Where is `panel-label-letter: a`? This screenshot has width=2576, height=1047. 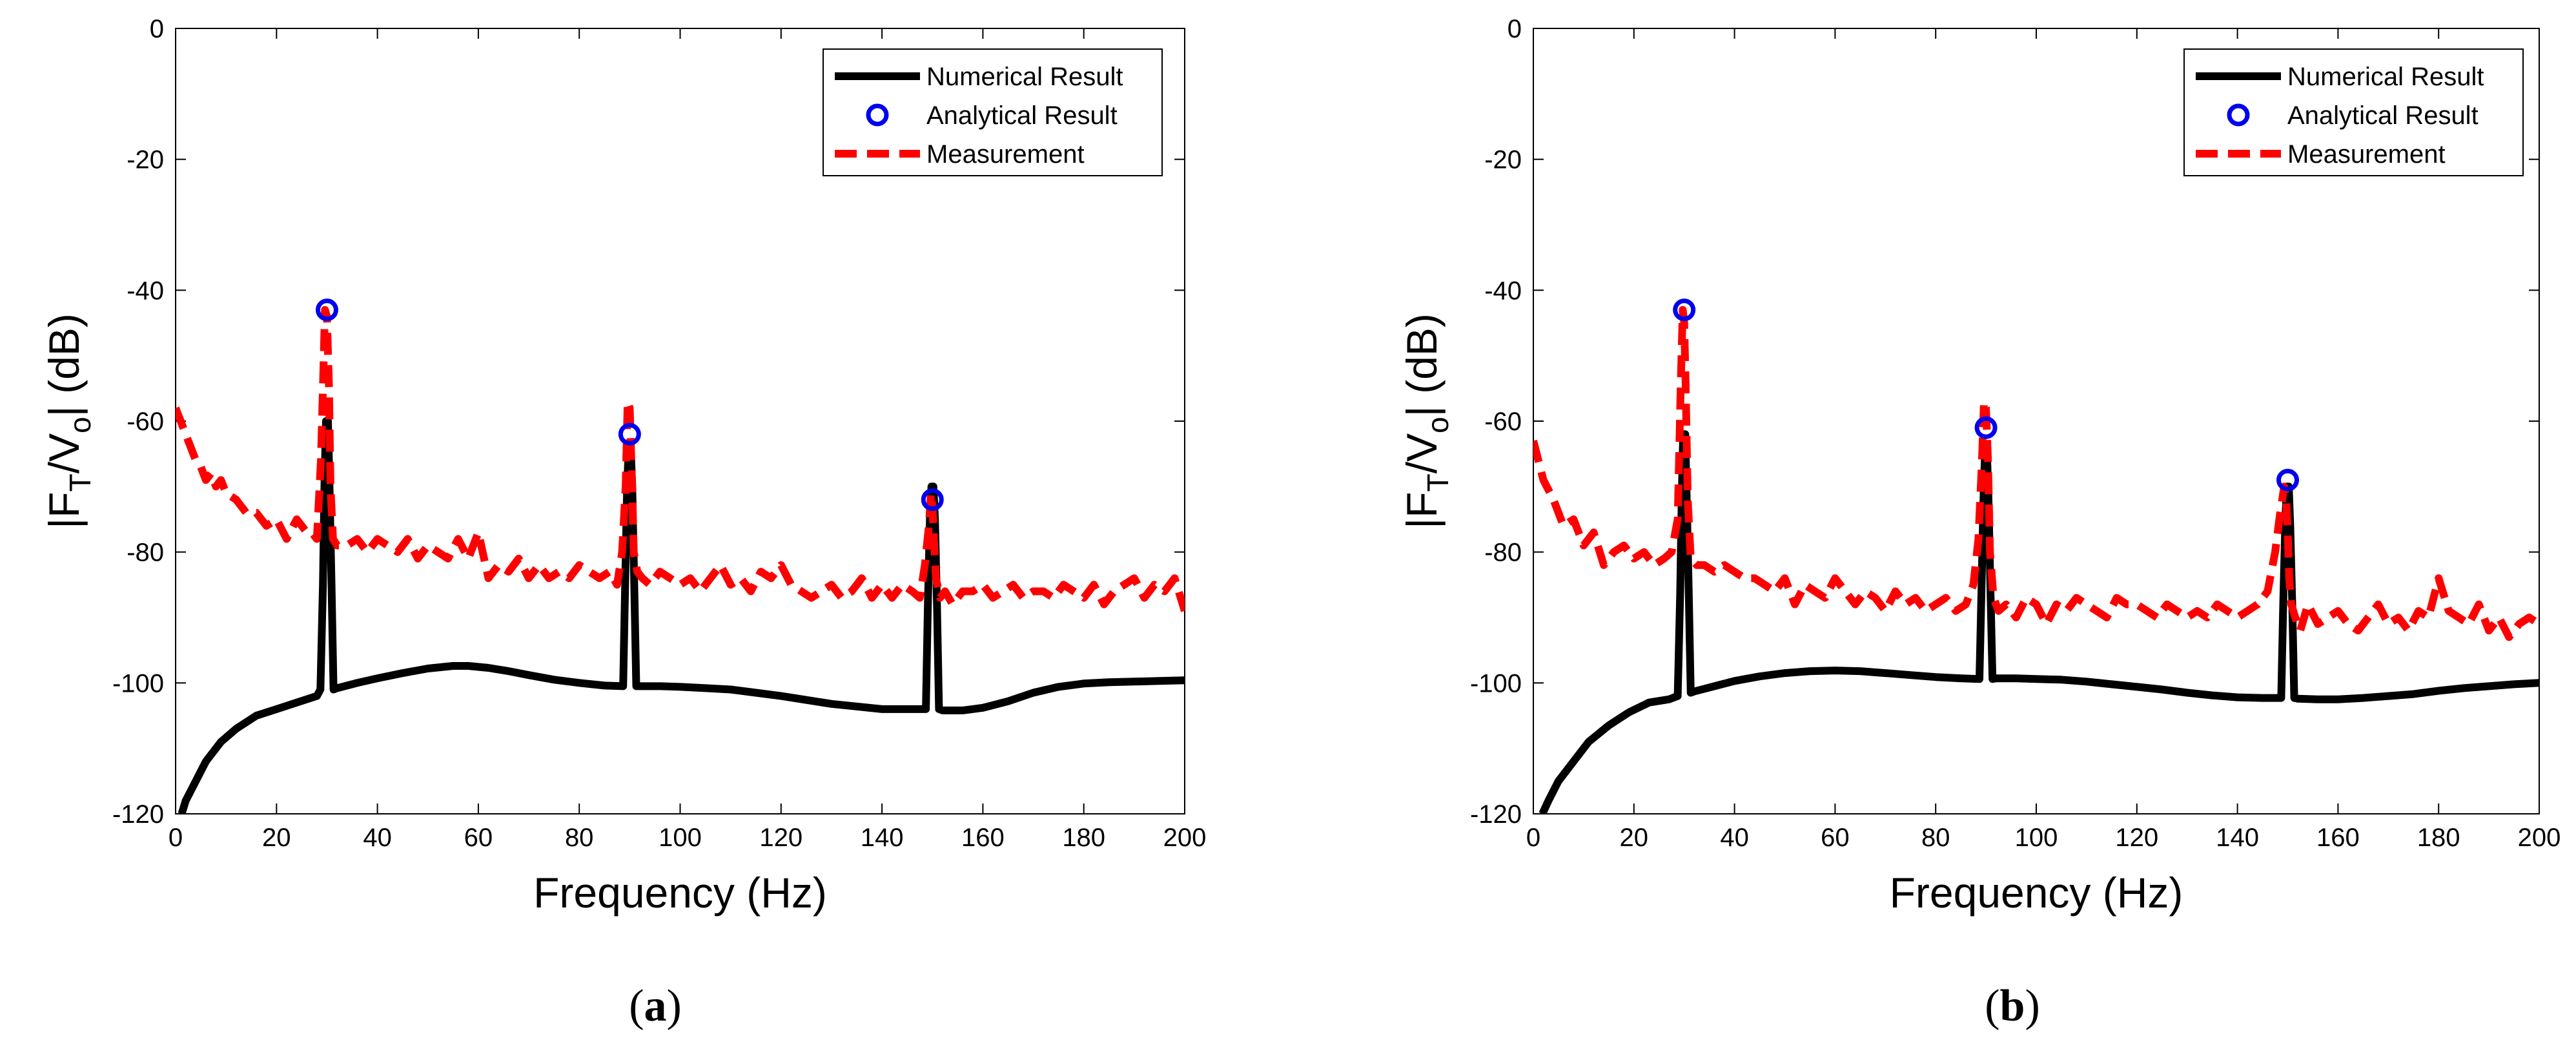
panel-label-letter: a is located at coordinates (656, 1006).